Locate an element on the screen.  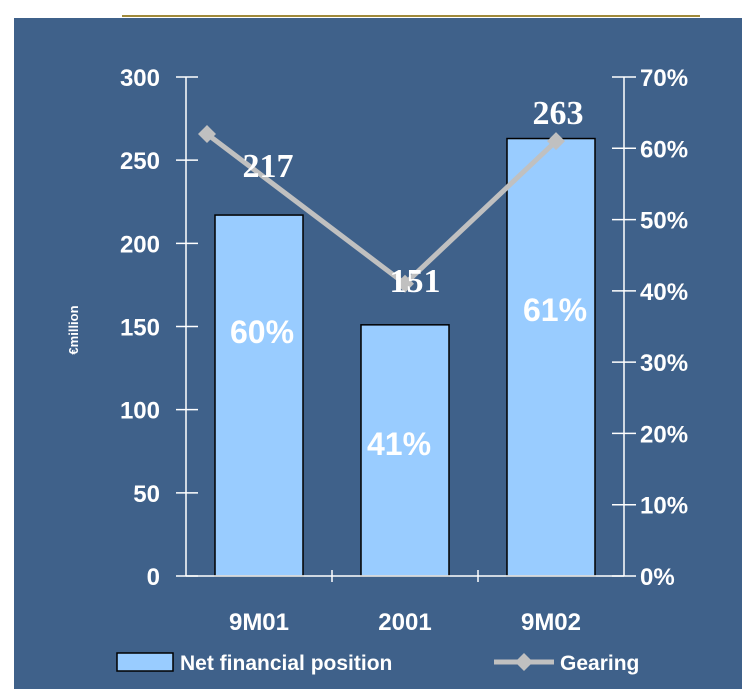
y-tick-label: 0 is located at coordinates (153, 577).